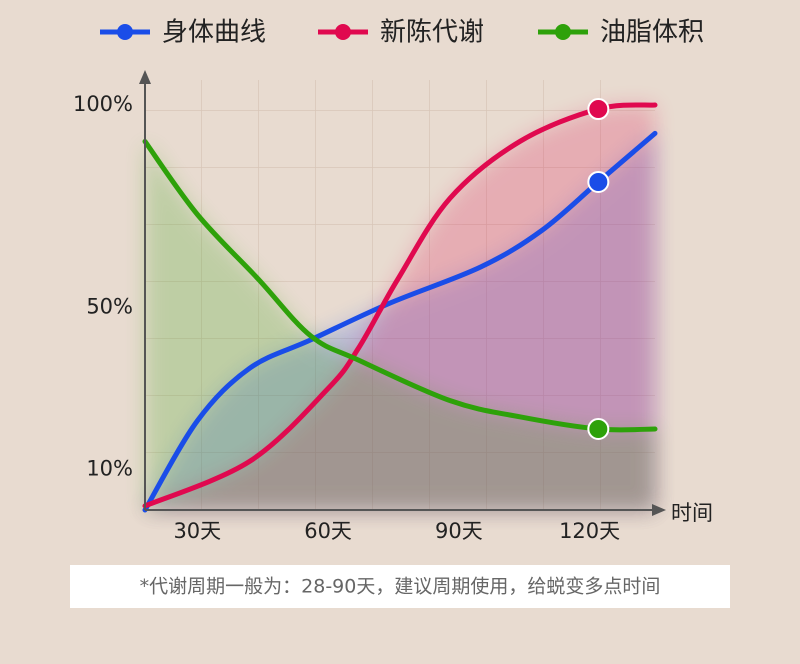 The height and width of the screenshot is (664, 800). What do you see at coordinates (432, 33) in the screenshot?
I see `legend-label: 新陈代谢` at bounding box center [432, 33].